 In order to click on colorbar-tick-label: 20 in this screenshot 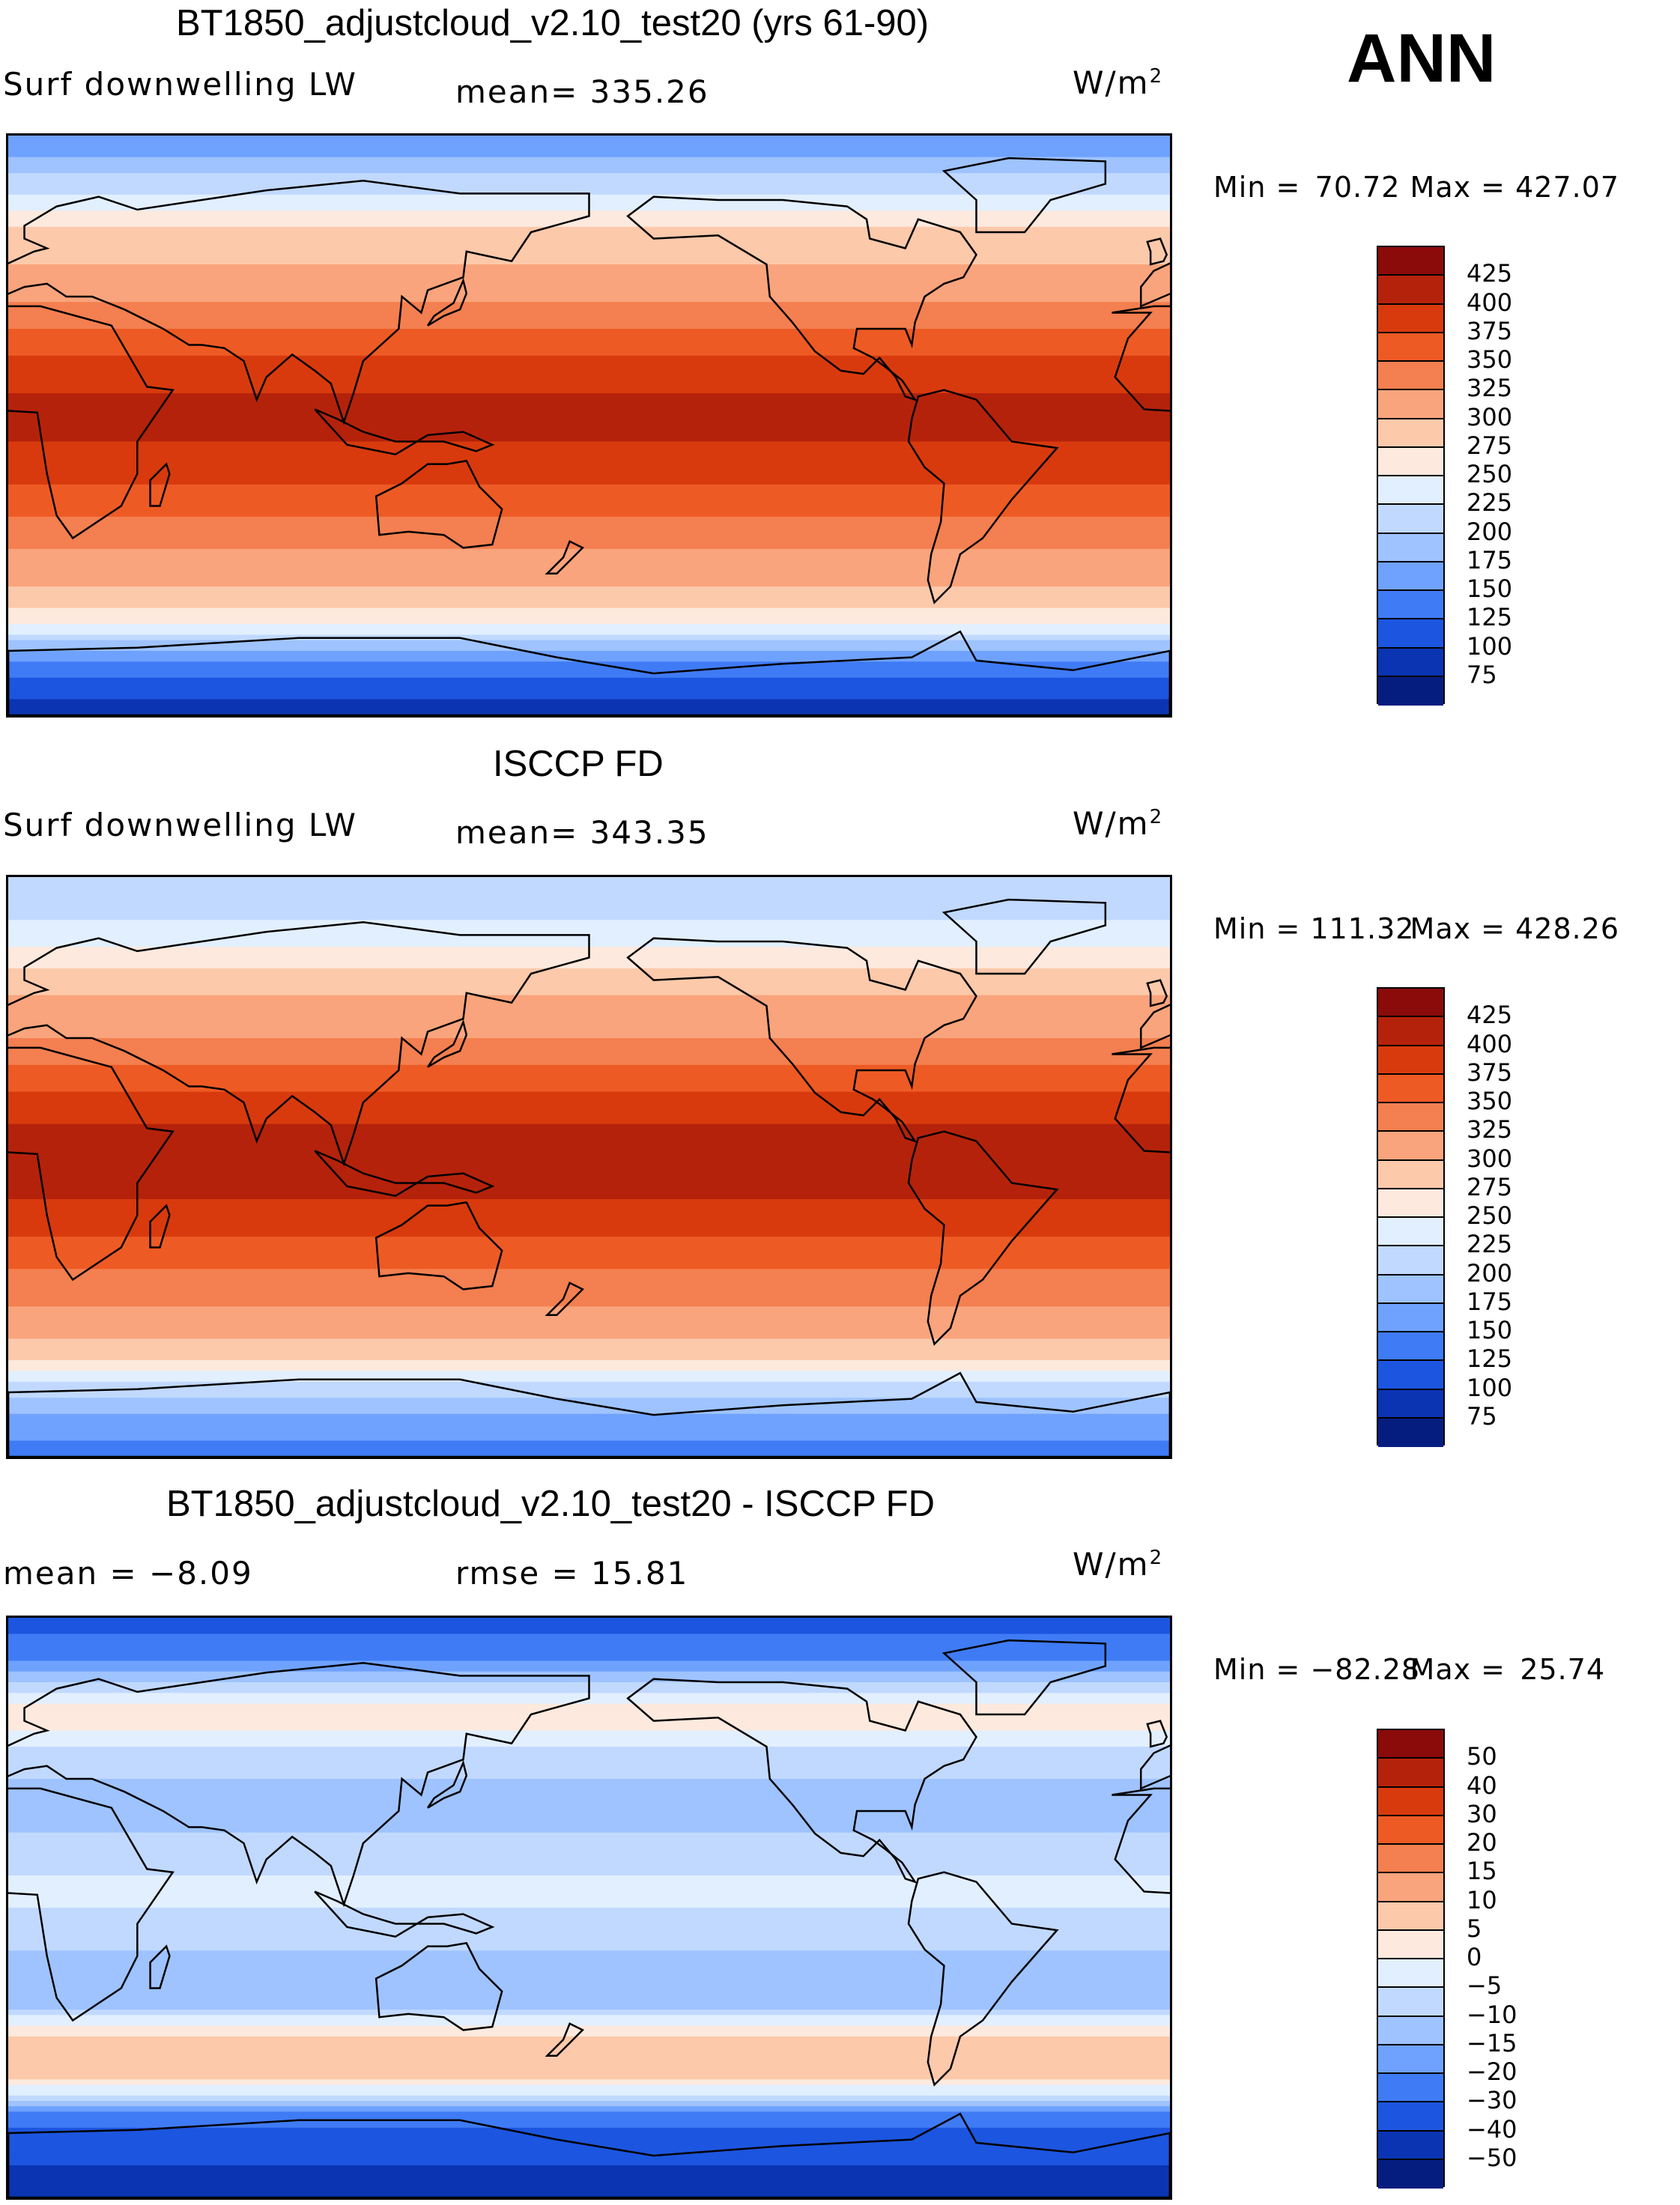, I will do `click(1482, 1842)`.